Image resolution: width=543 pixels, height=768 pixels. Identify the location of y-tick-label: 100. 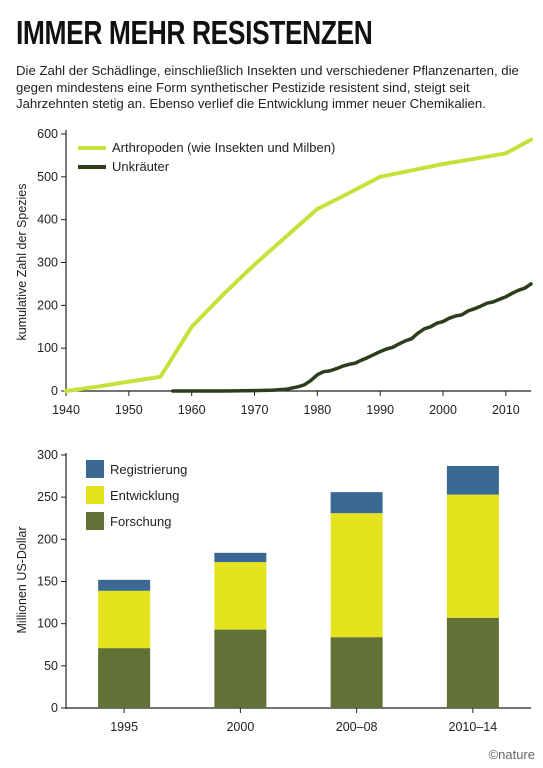
(47, 348).